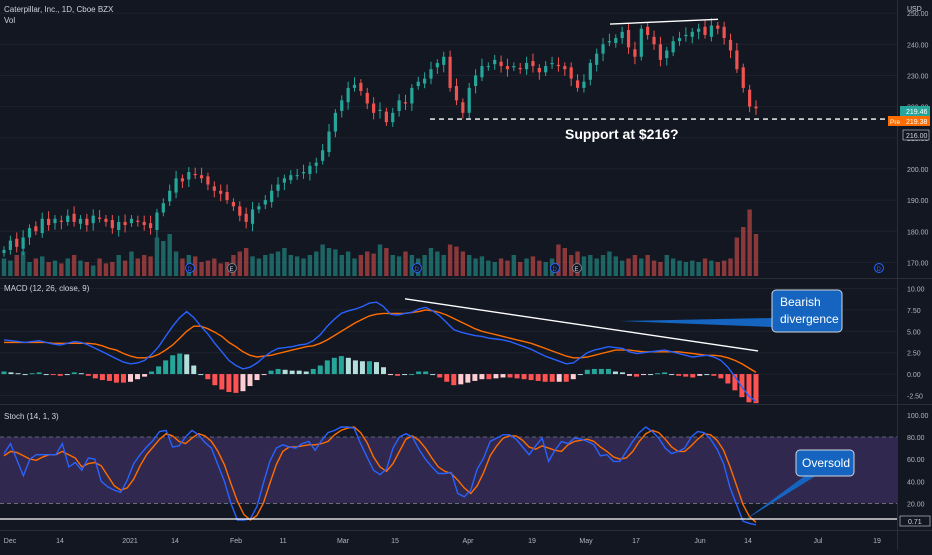 This screenshot has height=555, width=932. Describe the element at coordinates (731, 311) in the screenshot. I see `bearish-divergence-callout: Bearish divergence` at that location.